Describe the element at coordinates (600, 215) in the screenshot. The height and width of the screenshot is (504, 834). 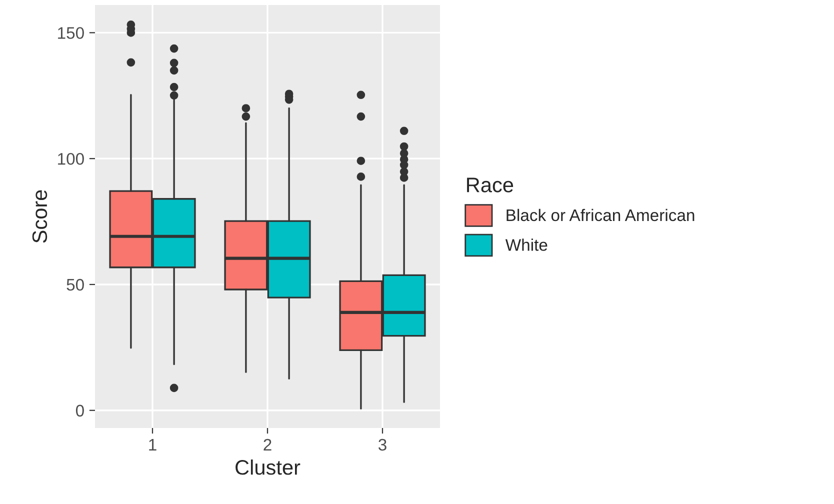
I see `legend-label: Black or African American` at that location.